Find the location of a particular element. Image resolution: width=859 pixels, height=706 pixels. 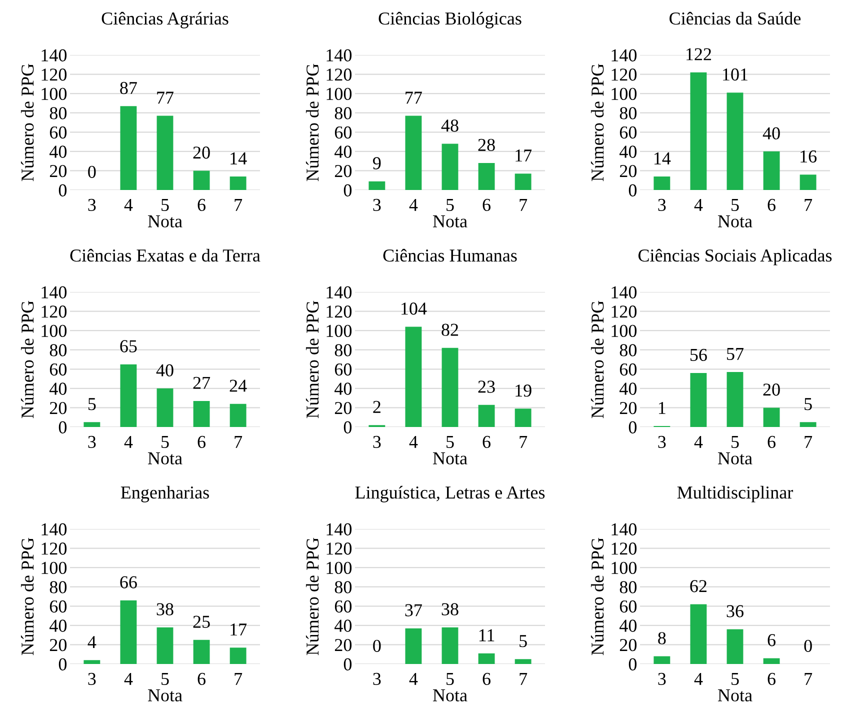

chart-title: Ciências Sociais Aplicadas is located at coordinates (735, 257).